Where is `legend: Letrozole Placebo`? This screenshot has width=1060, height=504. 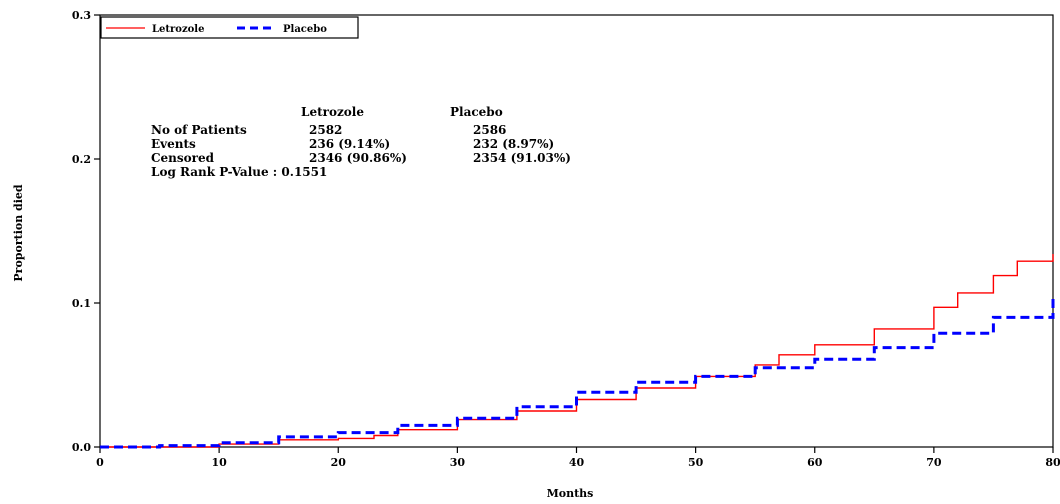
legend: Letrozole Placebo is located at coordinates (229, 27).